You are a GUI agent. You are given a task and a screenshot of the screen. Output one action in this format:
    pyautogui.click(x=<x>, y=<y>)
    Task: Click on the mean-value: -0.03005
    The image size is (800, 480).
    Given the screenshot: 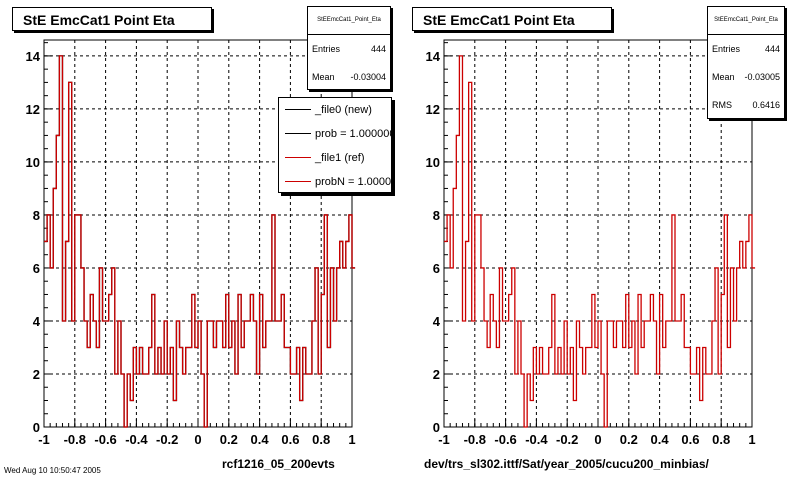 What is the action you would take?
    pyautogui.click(x=762, y=77)
    